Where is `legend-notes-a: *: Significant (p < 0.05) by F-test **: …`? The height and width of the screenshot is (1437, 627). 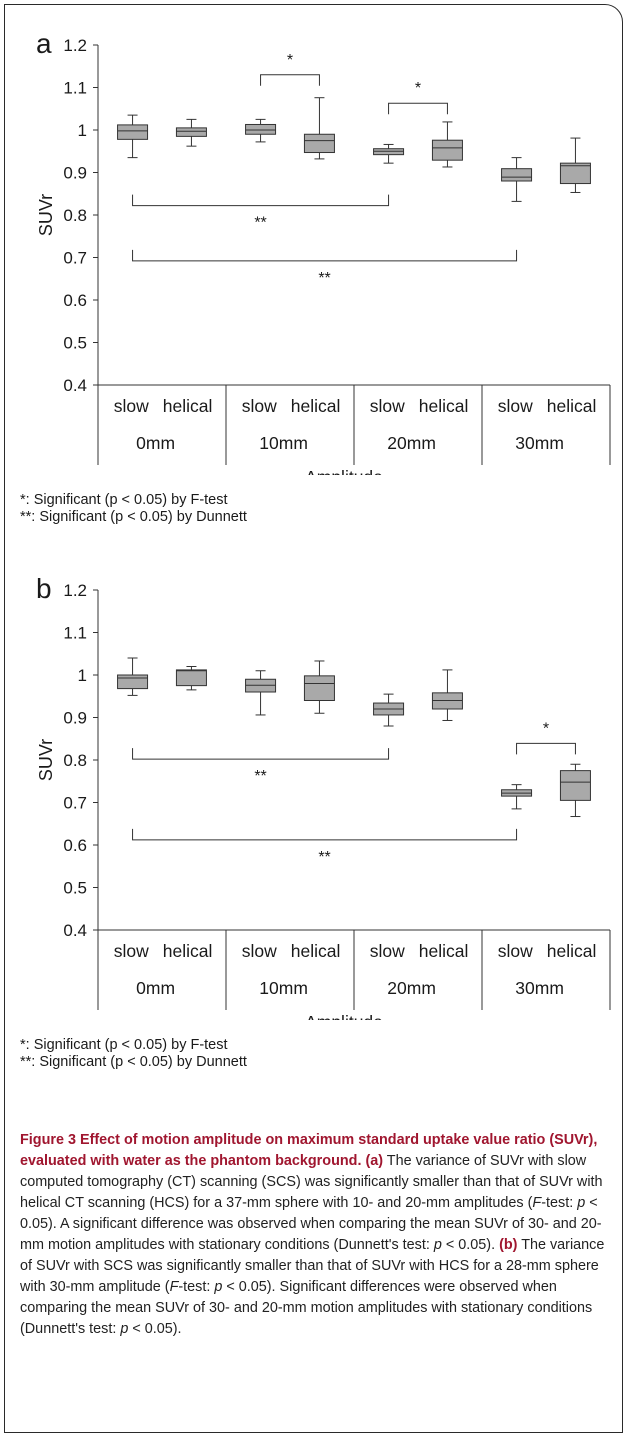
legend-notes-a: *: Significant (p < 0.05) by F-test **: … is located at coordinates (315, 509).